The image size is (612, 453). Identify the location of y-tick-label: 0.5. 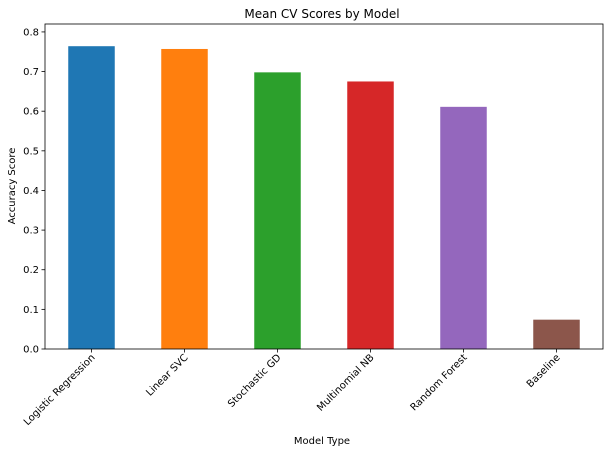
(31, 151).